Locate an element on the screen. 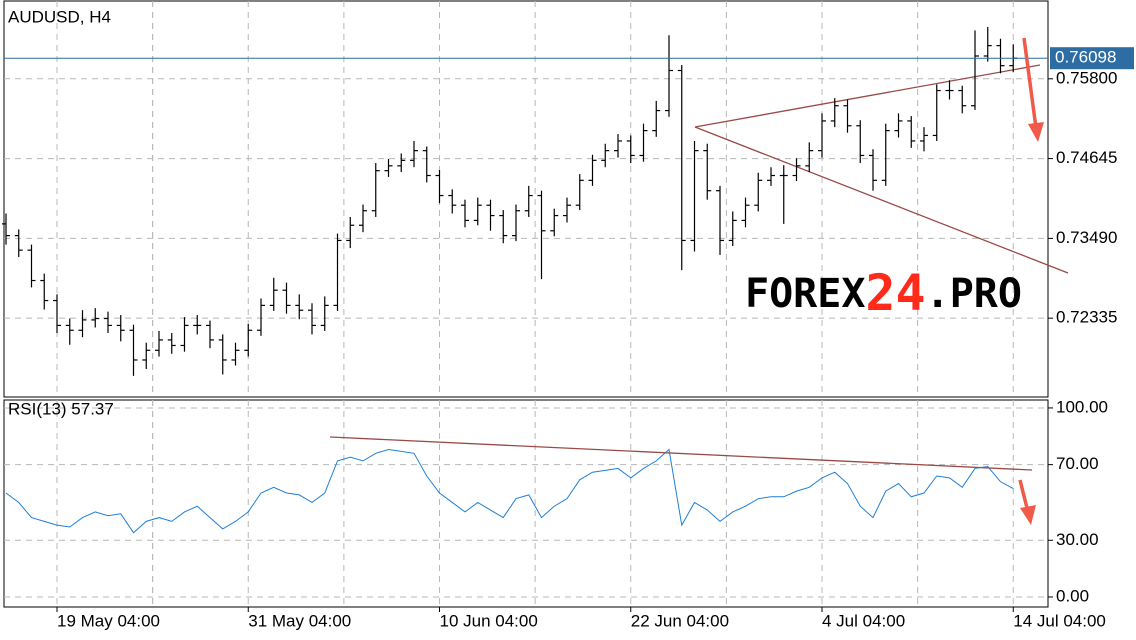 The height and width of the screenshot is (640, 1136). watermark-text: FOREX is located at coordinates (805, 294).